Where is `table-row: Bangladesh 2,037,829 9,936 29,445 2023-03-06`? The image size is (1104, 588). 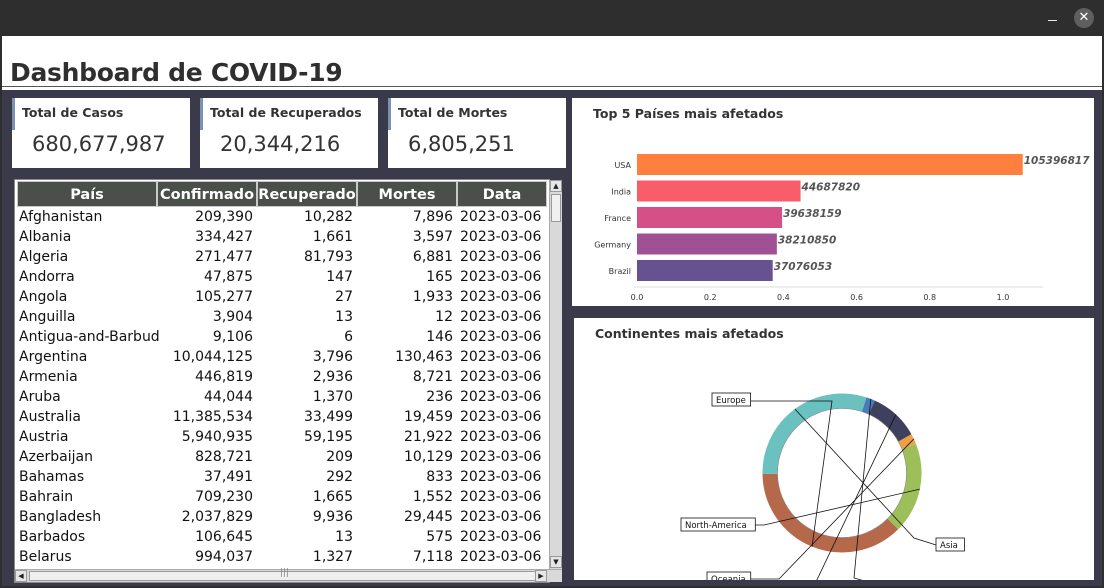 table-row: Bangladesh 2,037,829 9,936 29,445 2023-03-06 is located at coordinates (282, 517).